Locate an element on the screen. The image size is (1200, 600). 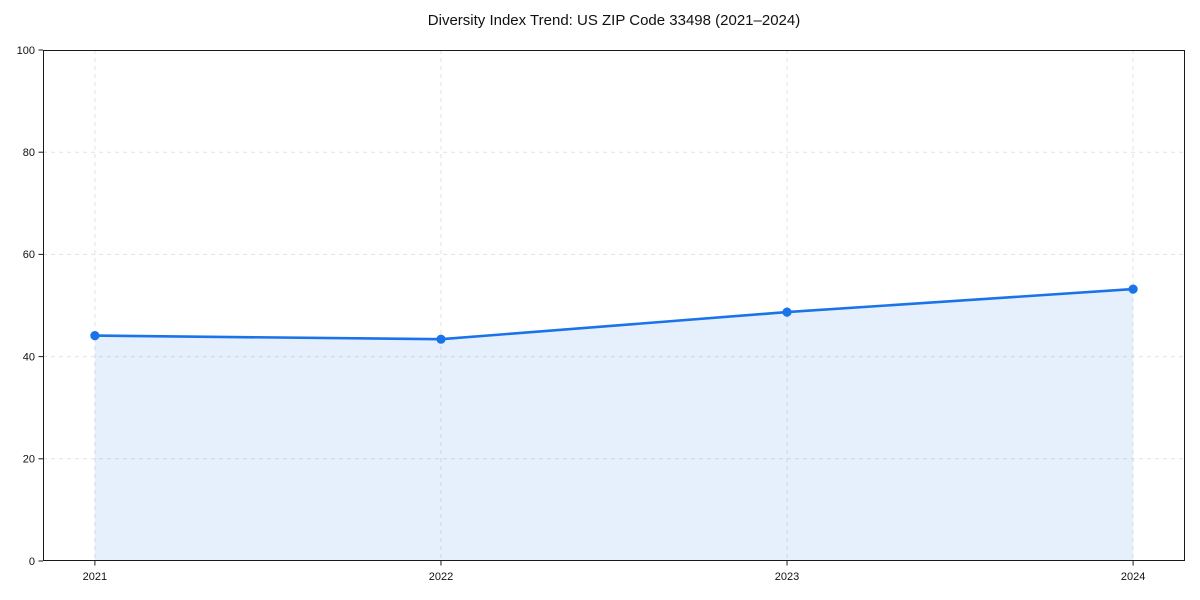
x-tick-label-2022: 2022 is located at coordinates (441, 577).